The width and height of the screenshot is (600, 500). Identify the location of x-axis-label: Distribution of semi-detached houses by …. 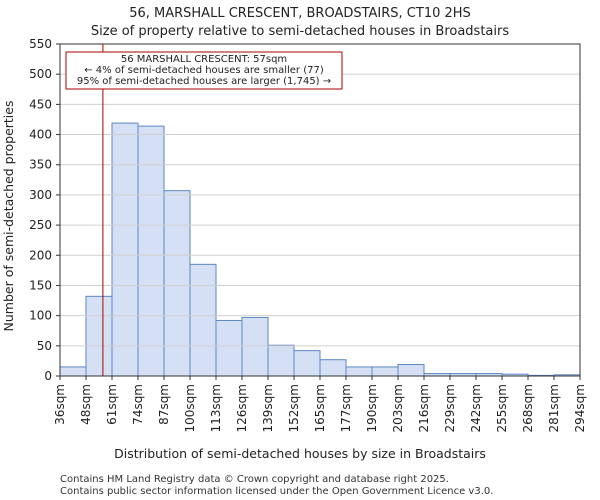
(300, 453).